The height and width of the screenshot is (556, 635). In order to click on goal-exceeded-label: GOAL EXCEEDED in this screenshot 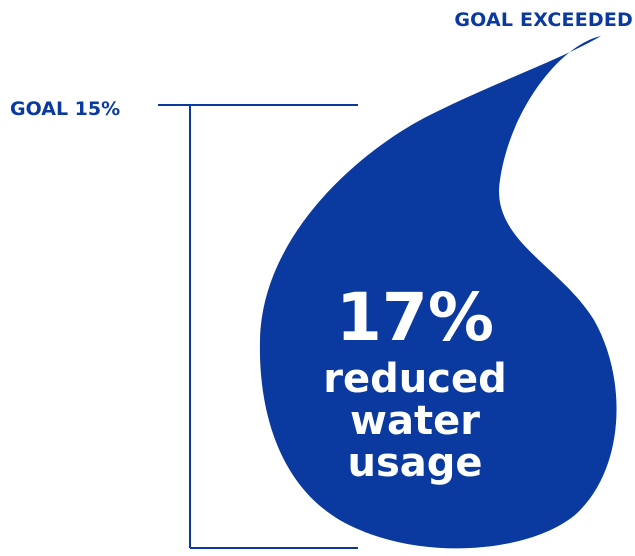, I will do `click(543, 20)`.